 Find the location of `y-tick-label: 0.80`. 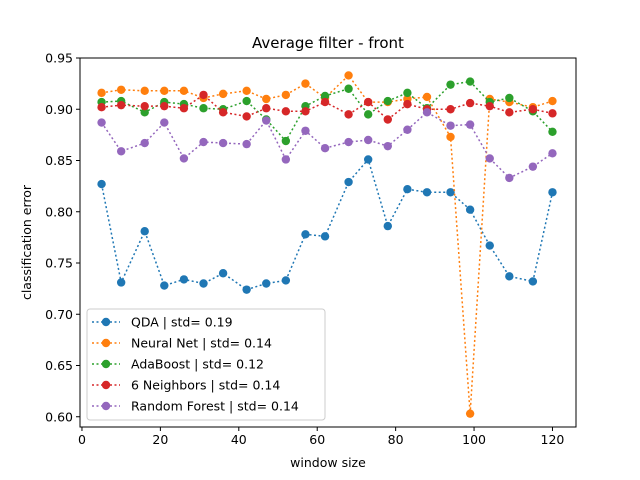

y-tick-label: 0.80 is located at coordinates (59, 211).